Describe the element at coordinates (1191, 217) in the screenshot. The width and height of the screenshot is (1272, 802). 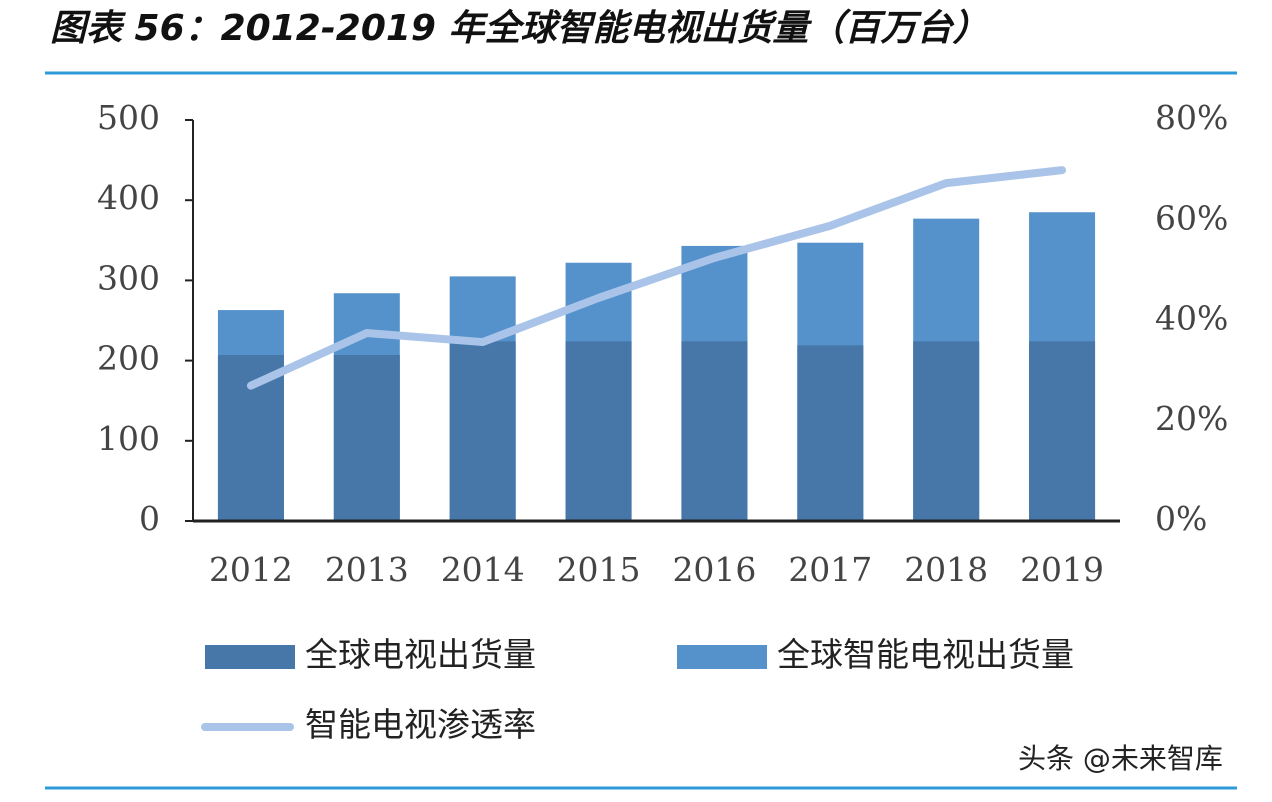
I see `y2-tick-label: 60%` at that location.